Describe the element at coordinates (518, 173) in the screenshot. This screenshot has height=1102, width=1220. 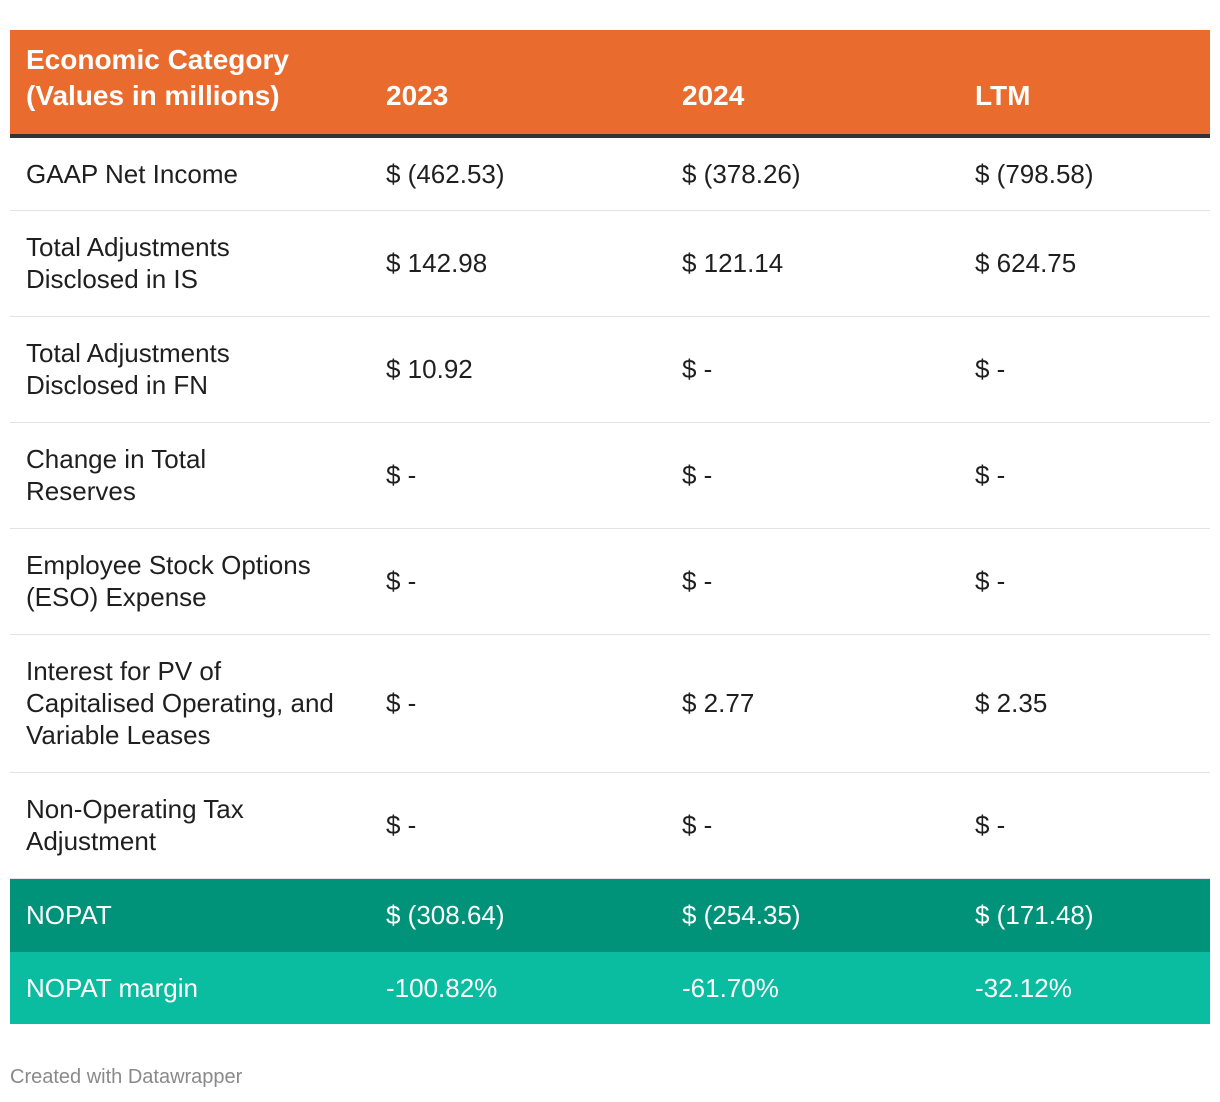
I see `table-cell: $ (462.53)` at that location.